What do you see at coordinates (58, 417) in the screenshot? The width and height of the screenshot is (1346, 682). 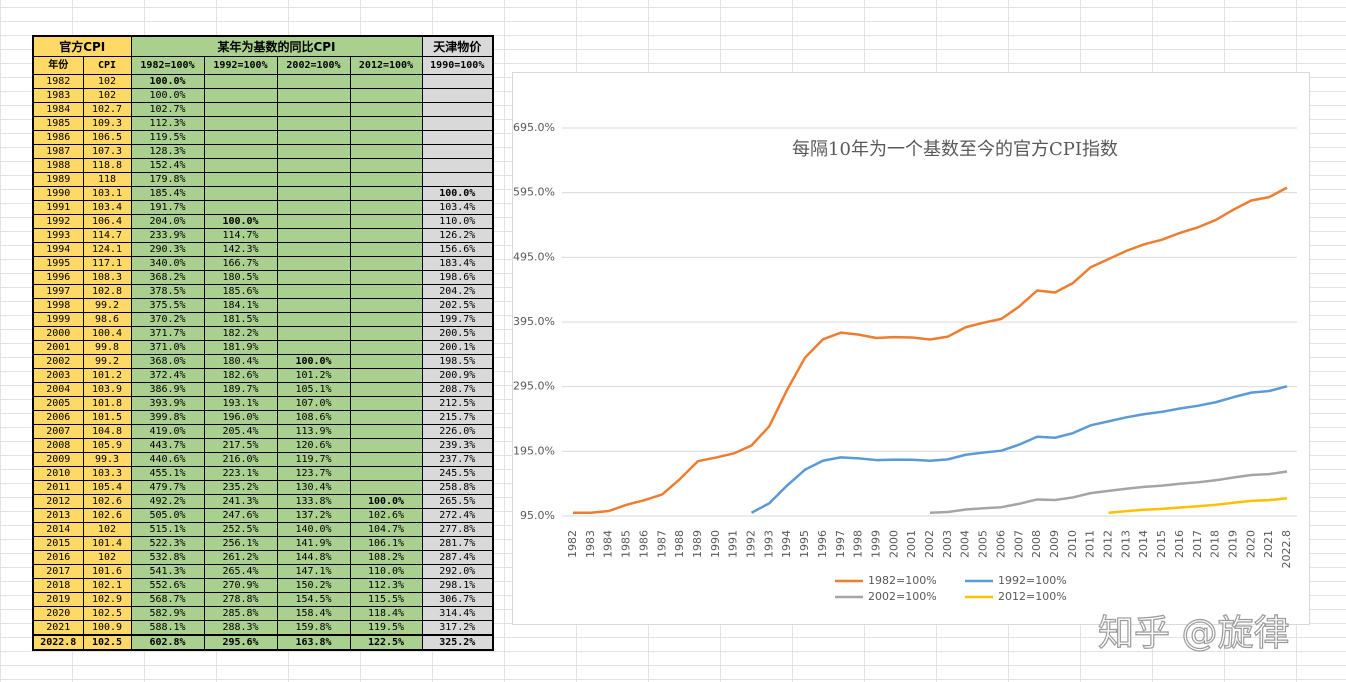 I see `cell: 2006` at bounding box center [58, 417].